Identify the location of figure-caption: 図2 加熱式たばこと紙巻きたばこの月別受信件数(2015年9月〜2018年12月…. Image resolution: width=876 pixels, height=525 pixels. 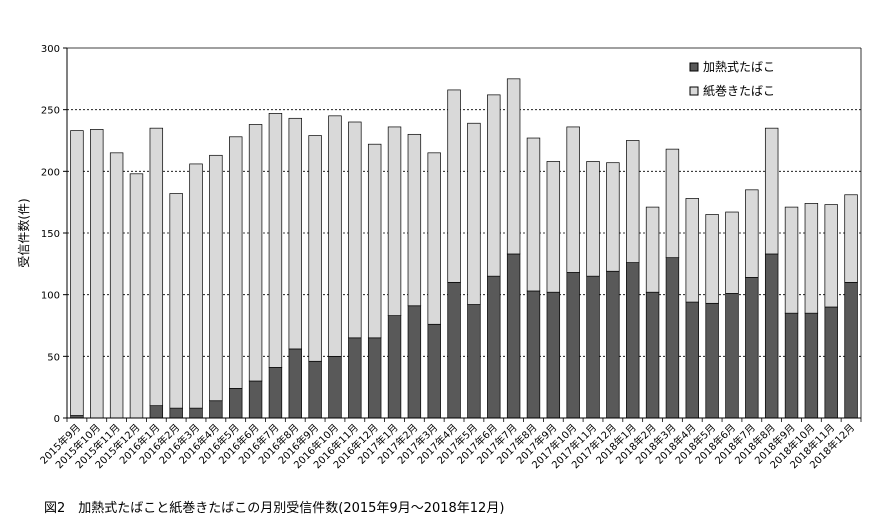
(274, 508).